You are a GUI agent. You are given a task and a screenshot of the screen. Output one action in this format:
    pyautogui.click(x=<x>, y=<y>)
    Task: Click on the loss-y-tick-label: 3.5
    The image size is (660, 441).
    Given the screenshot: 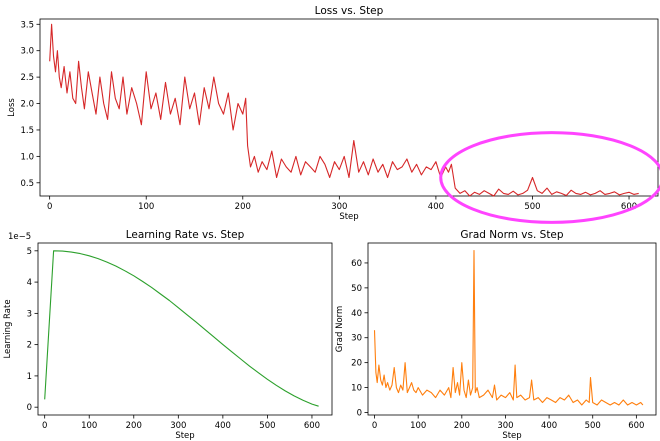 What is the action you would take?
    pyautogui.click(x=27, y=25)
    